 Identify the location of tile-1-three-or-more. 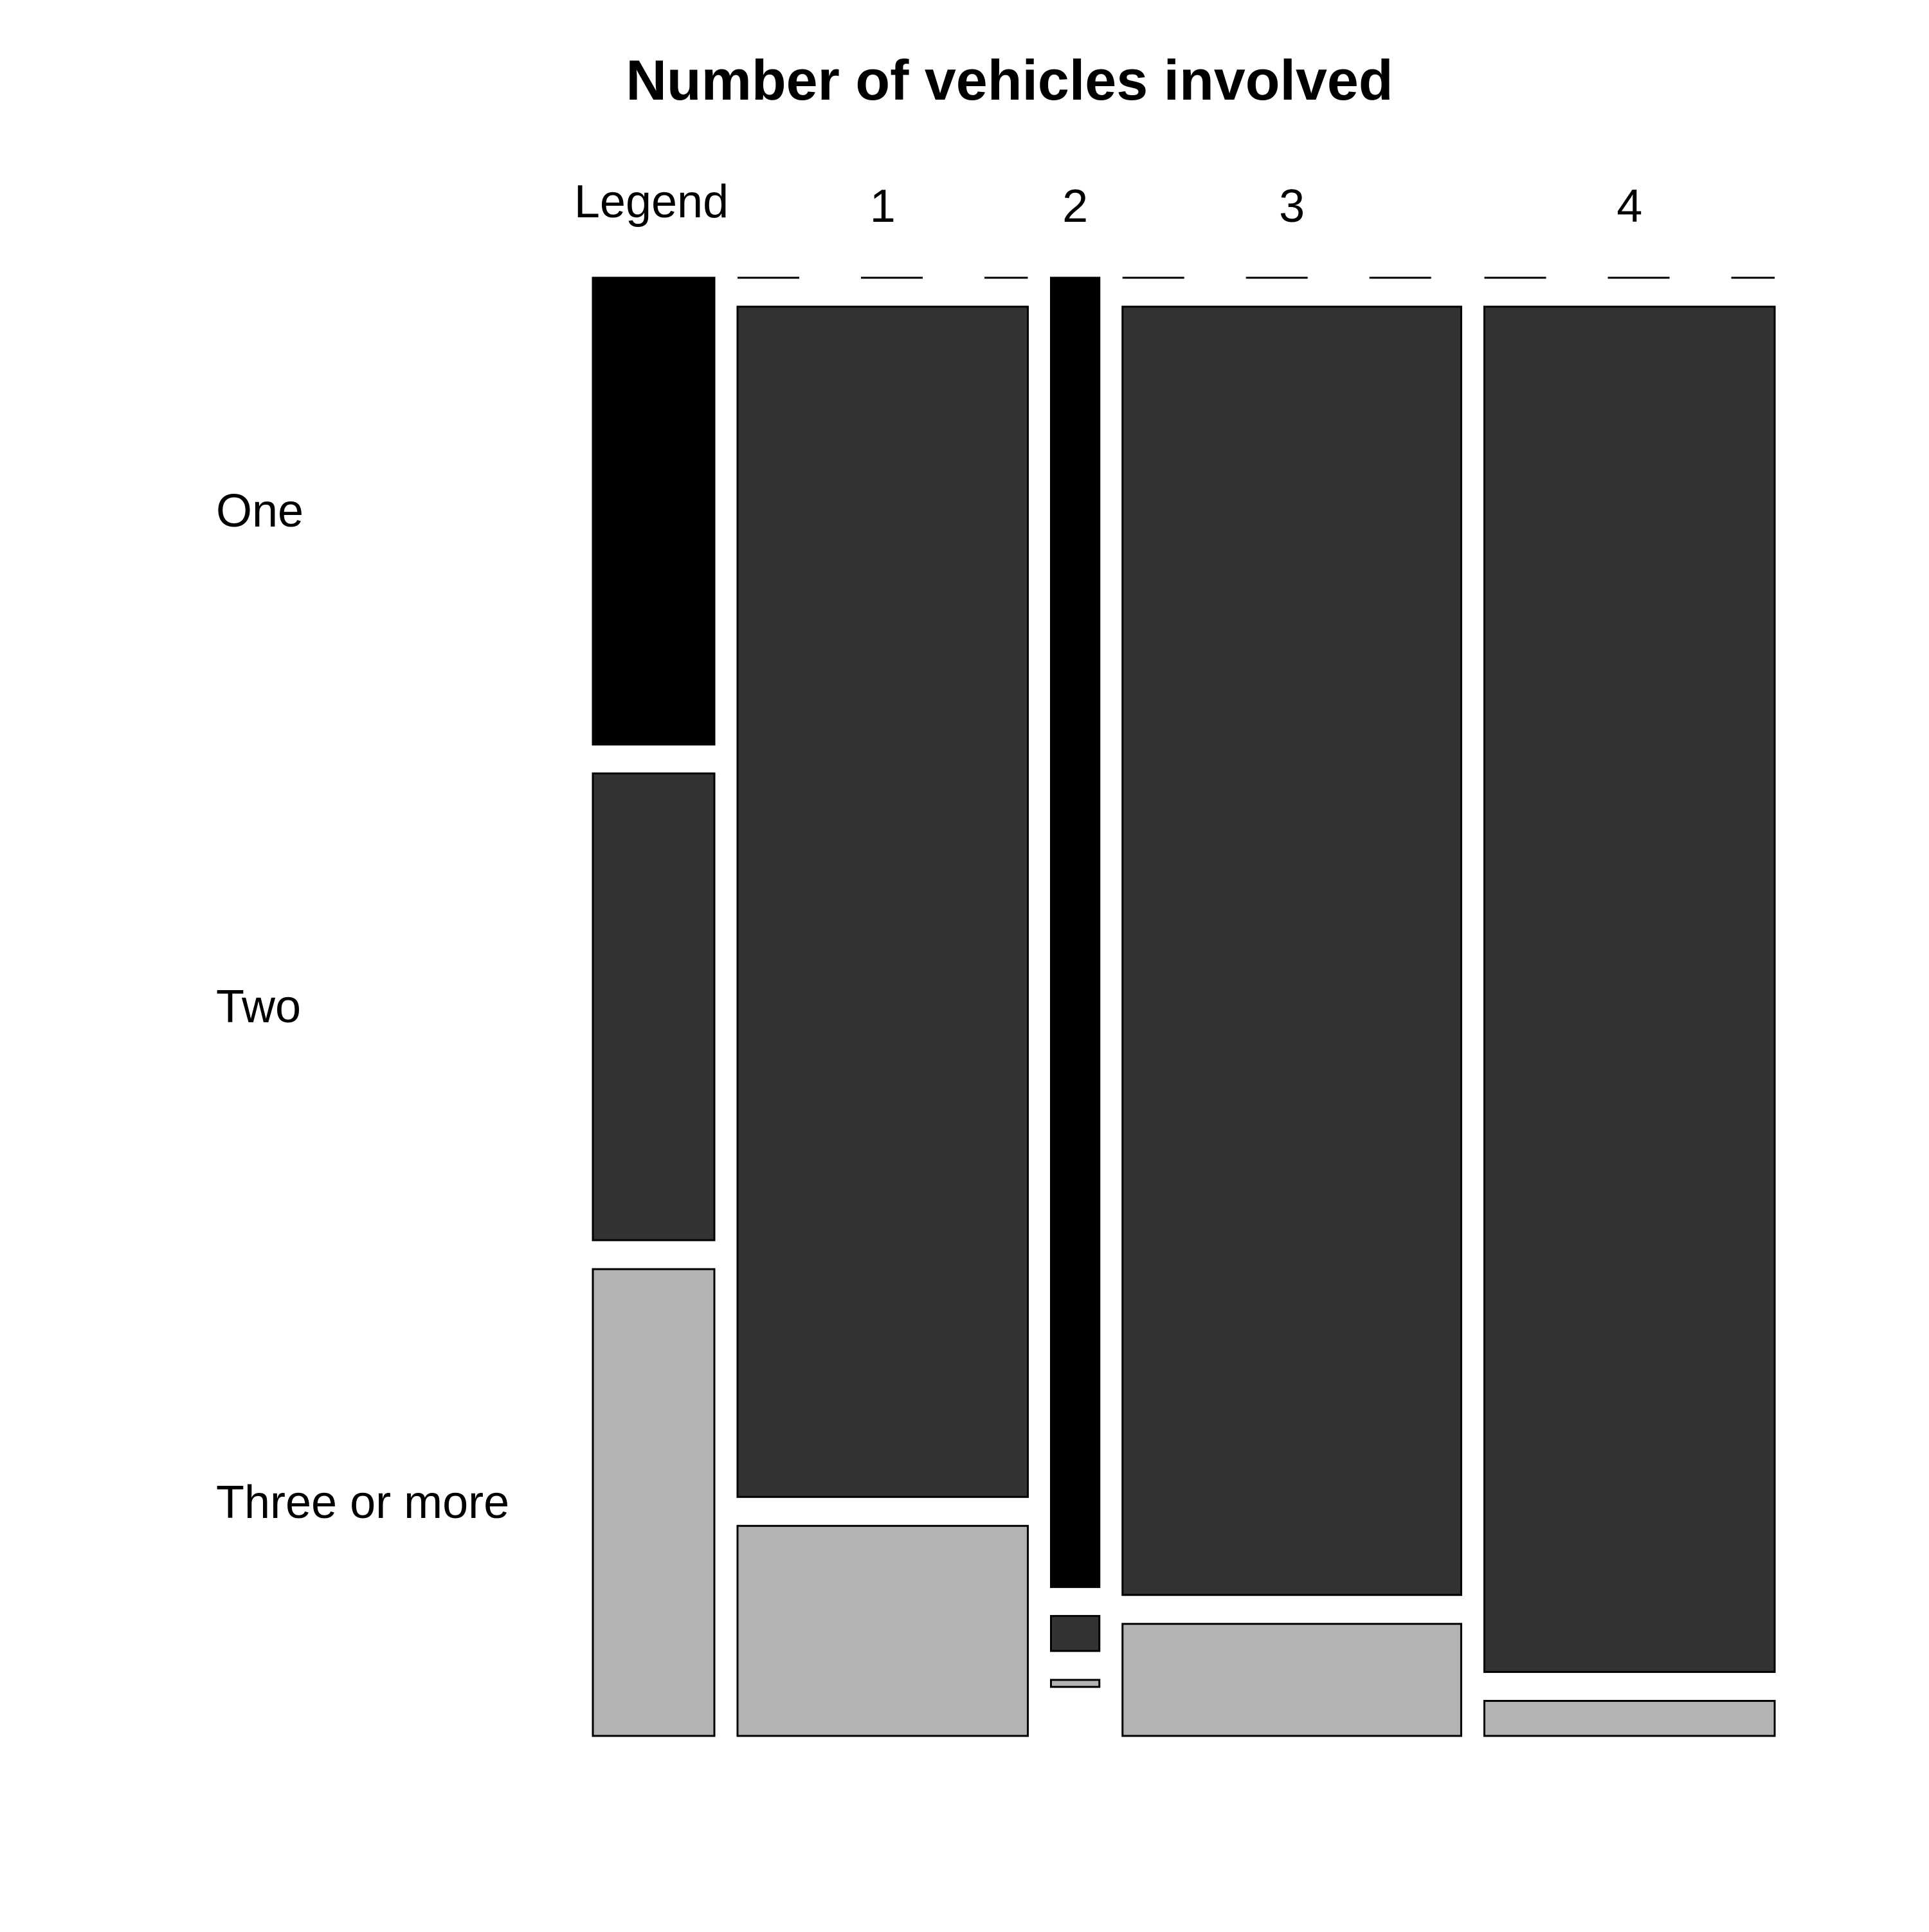
(883, 1630).